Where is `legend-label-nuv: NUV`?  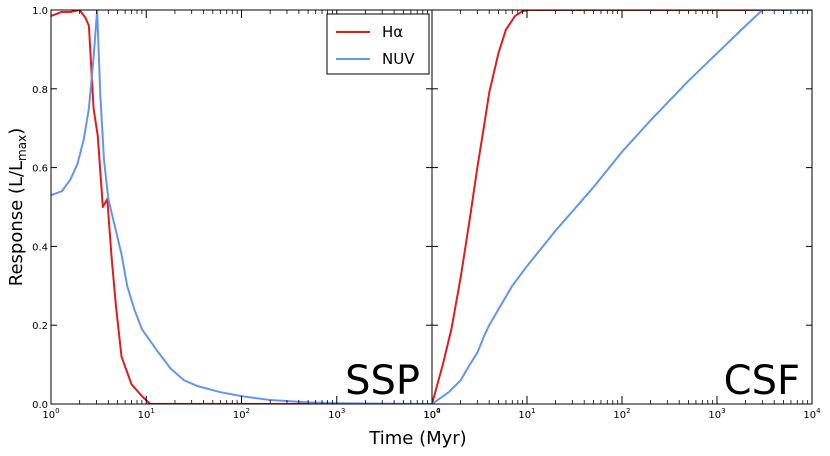 legend-label-nuv: NUV is located at coordinates (398, 59).